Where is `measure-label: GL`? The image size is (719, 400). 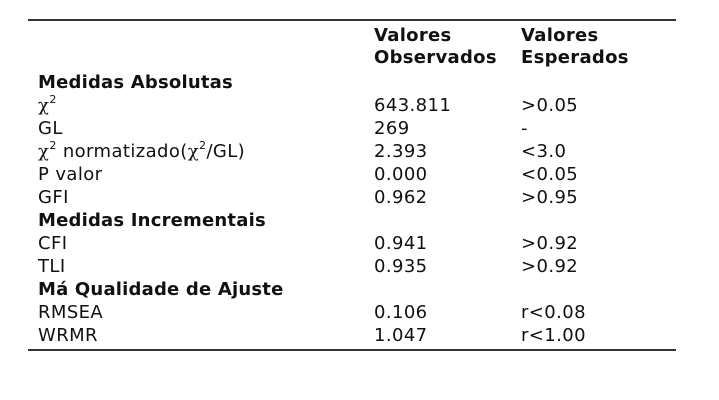 measure-label: GL is located at coordinates (50, 128).